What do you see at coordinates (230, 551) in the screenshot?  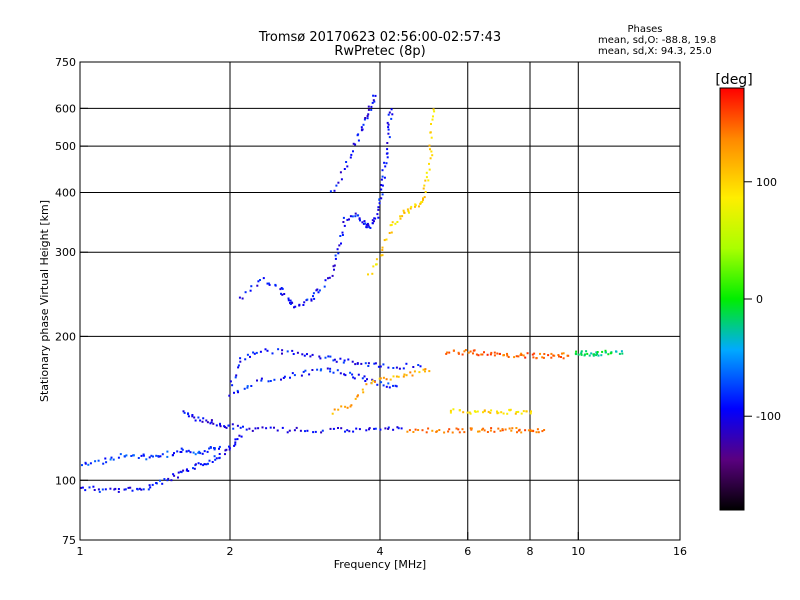 I see `x-tick-label: 2` at bounding box center [230, 551].